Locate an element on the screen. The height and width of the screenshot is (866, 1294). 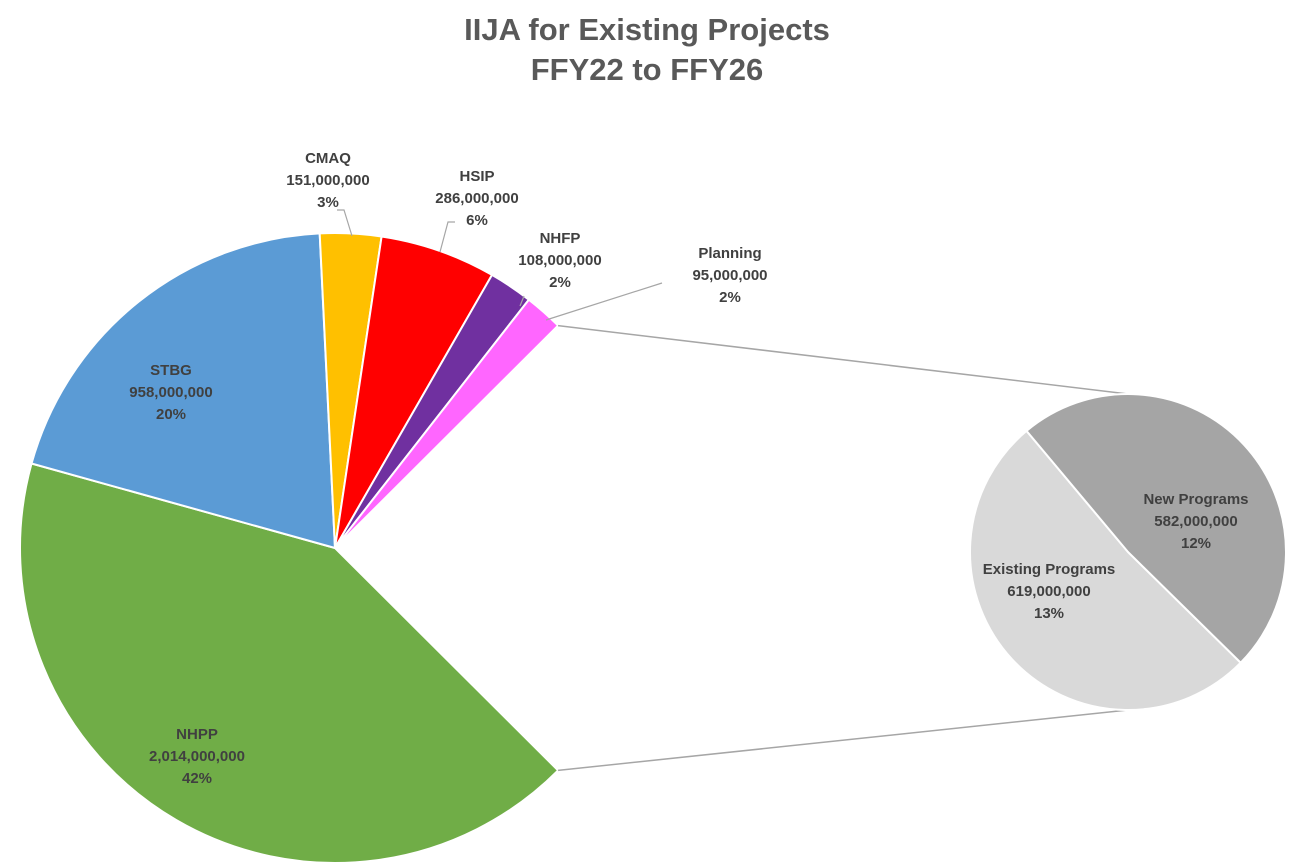
data-label-percent: 42% is located at coordinates (197, 778).